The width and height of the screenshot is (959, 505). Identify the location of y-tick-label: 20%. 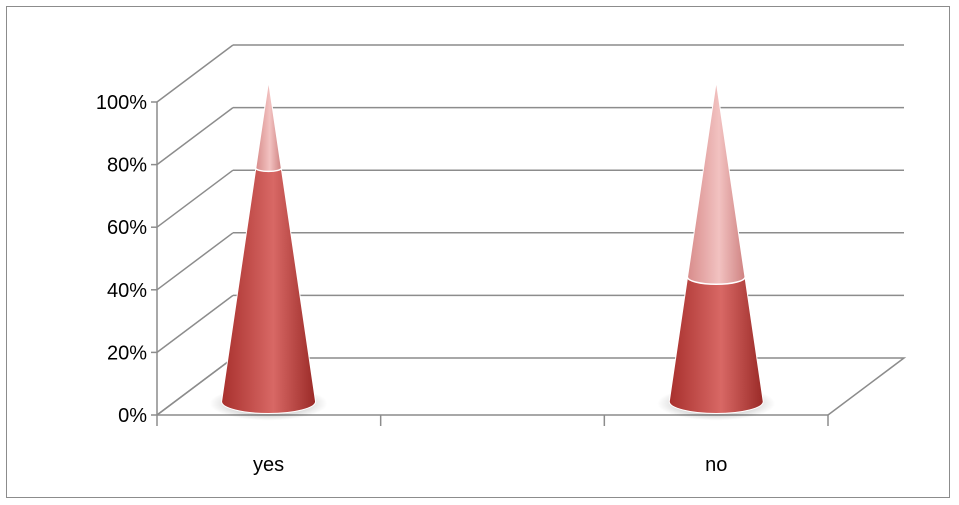
(127, 353).